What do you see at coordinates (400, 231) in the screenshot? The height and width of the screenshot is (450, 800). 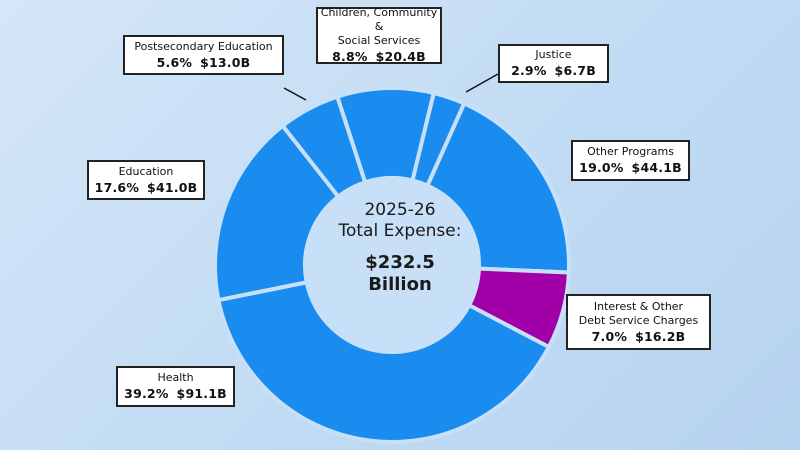 I see `center-caption: Total Expense:` at bounding box center [400, 231].